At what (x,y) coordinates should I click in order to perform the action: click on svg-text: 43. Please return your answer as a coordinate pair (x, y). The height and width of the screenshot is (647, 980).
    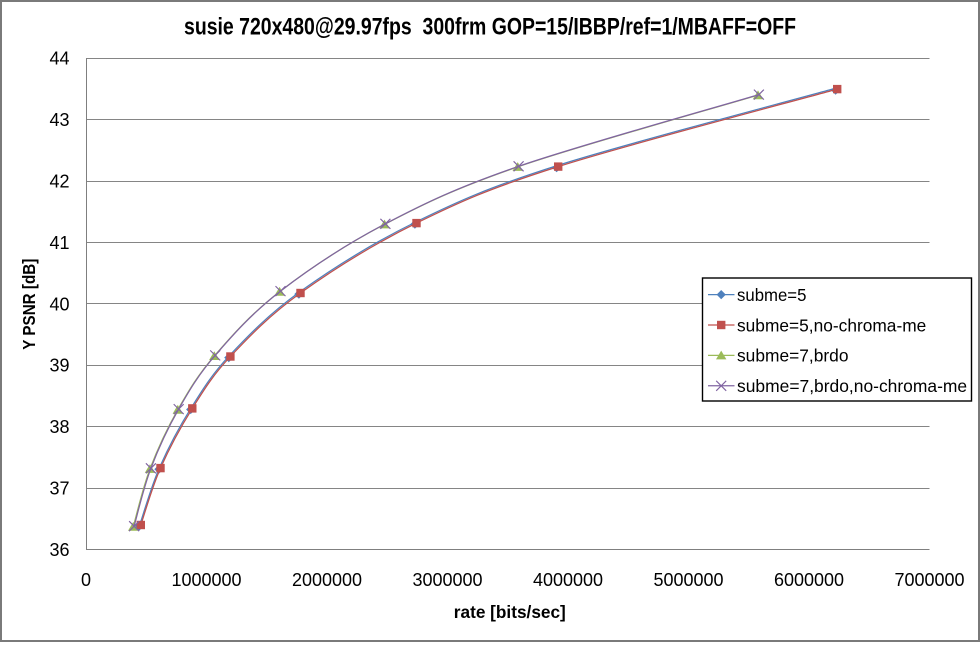
    Looking at the image, I should click on (59, 120).